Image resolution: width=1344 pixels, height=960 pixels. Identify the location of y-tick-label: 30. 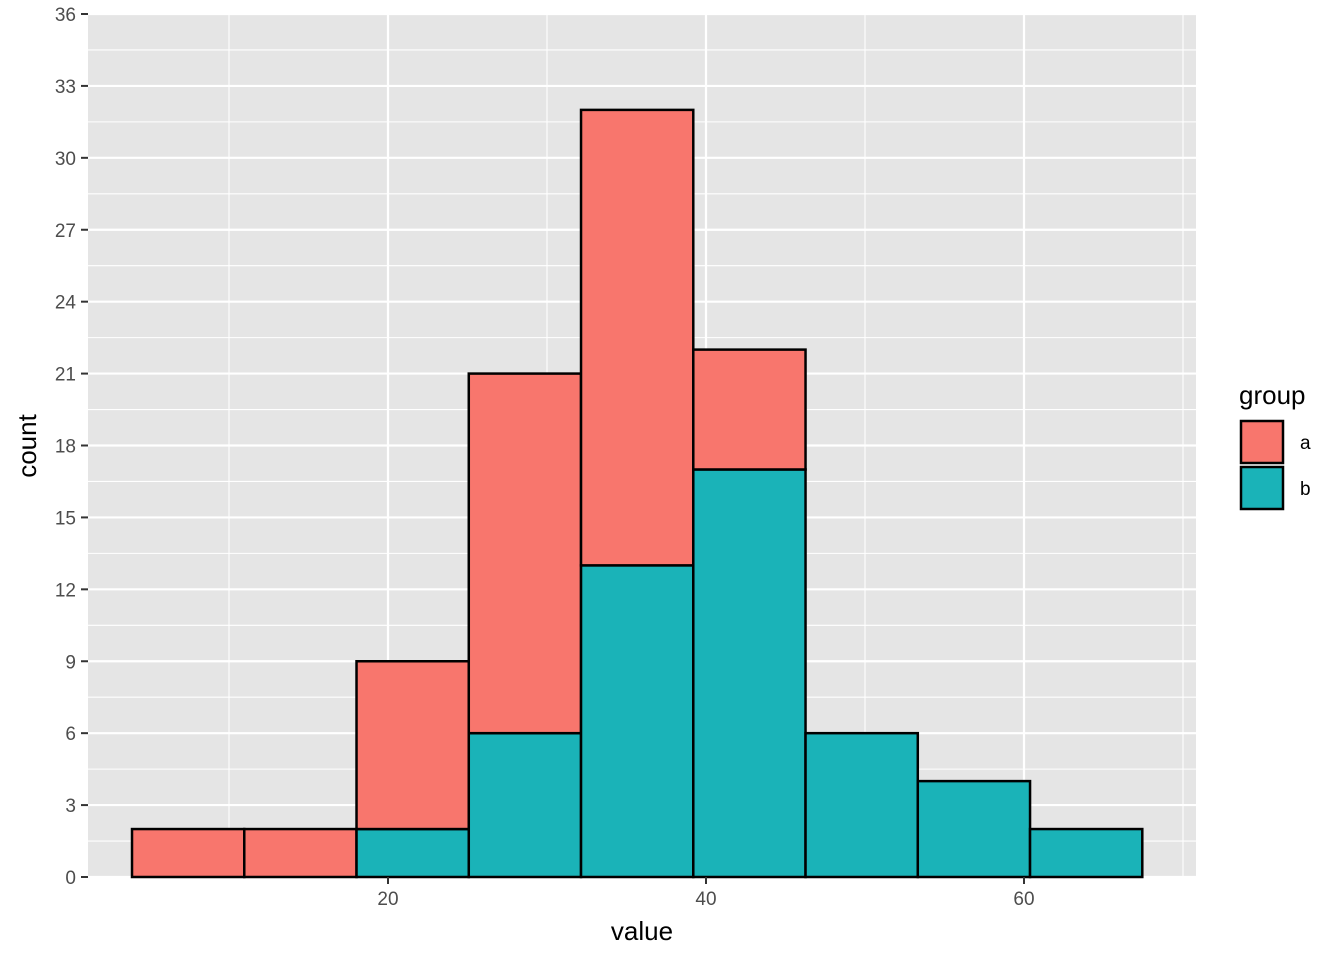
(65, 159).